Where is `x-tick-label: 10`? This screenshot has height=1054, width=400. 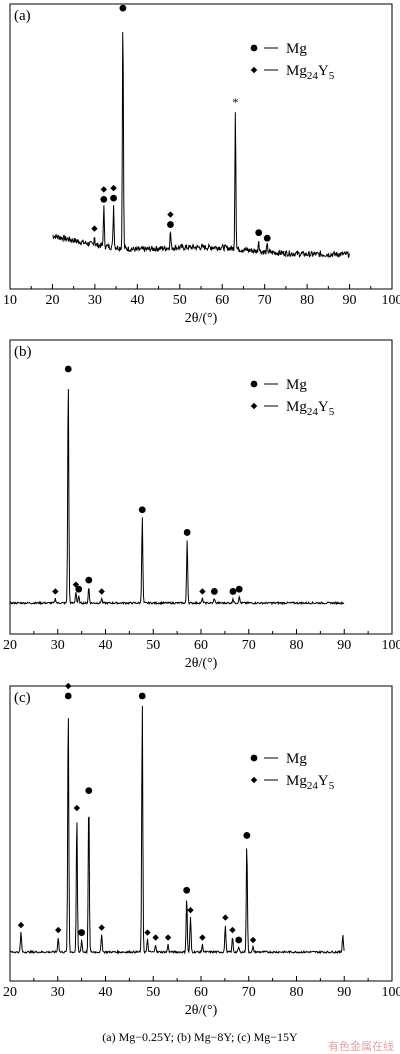 x-tick-label: 10 is located at coordinates (10, 300).